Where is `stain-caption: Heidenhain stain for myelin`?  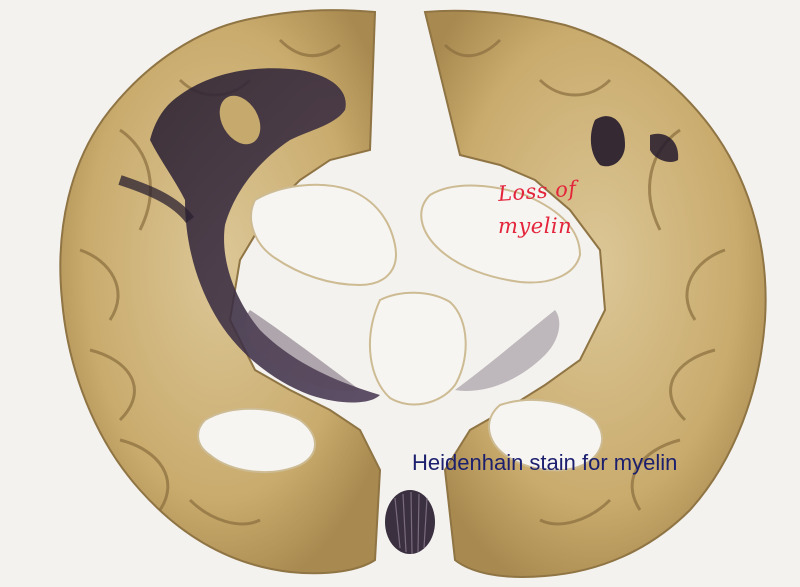
stain-caption: Heidenhain stain for myelin is located at coordinates (545, 462).